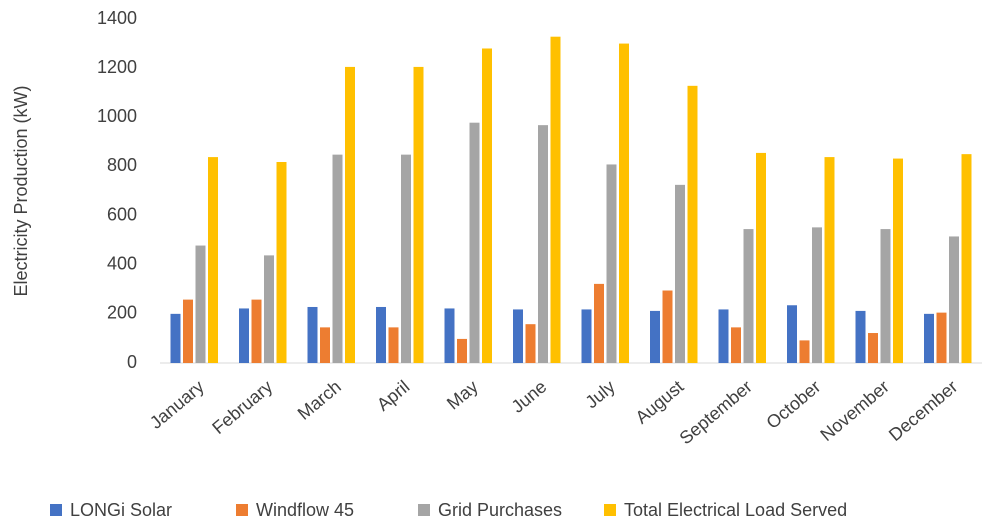  I want to click on x-tick-label: January, so click(177, 404).